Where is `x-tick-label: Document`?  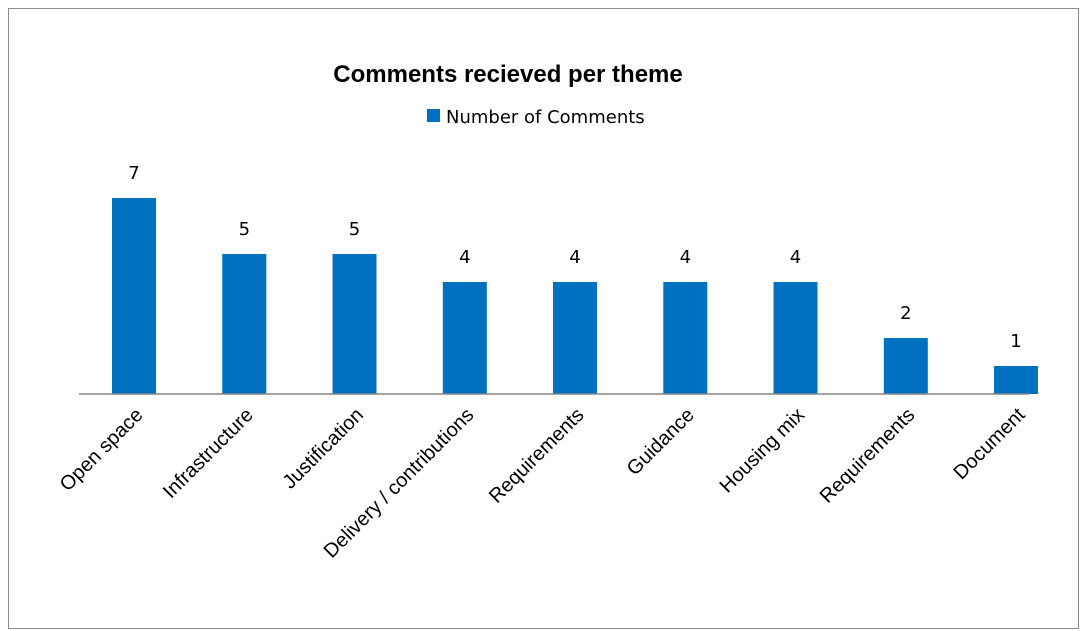
x-tick-label: Document is located at coordinates (990, 444).